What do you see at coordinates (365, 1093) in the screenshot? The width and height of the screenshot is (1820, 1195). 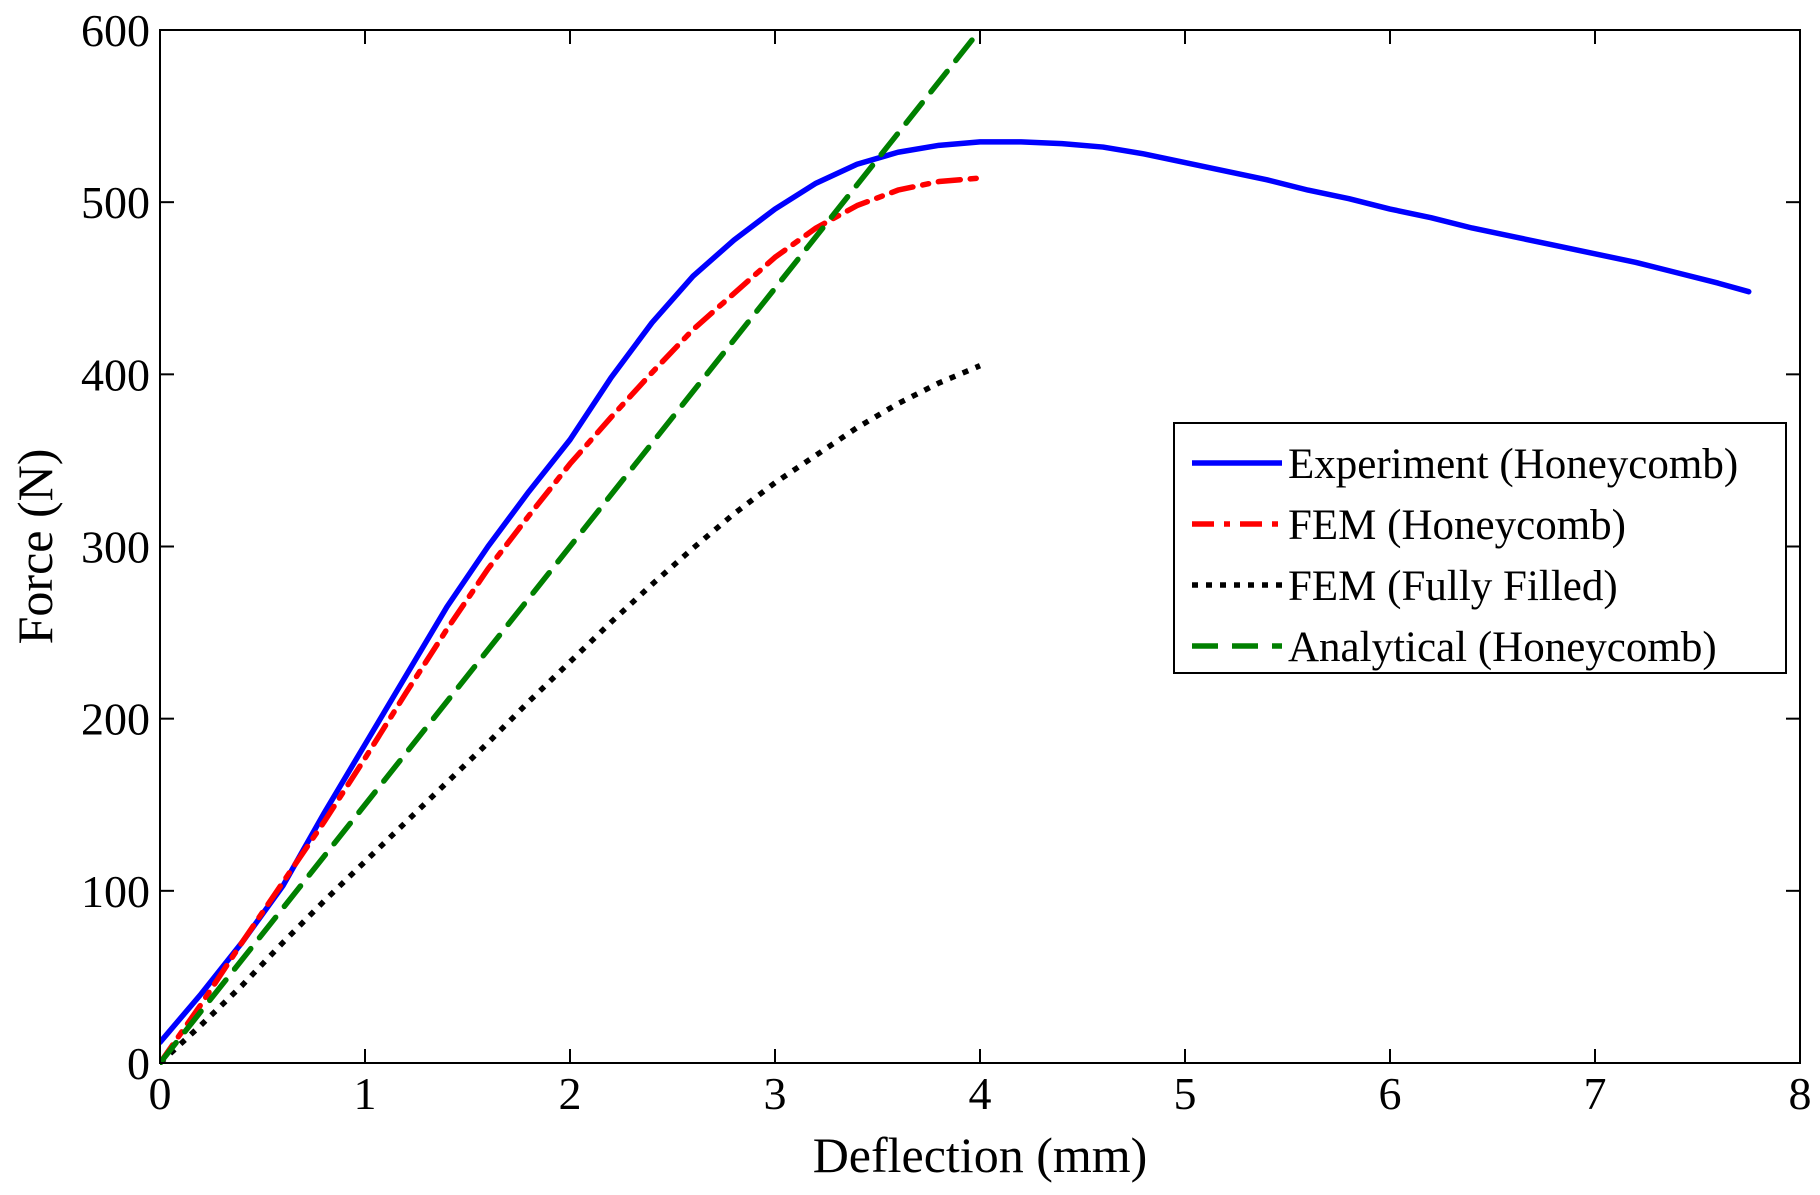 I see `x-tick-label: 1` at bounding box center [365, 1093].